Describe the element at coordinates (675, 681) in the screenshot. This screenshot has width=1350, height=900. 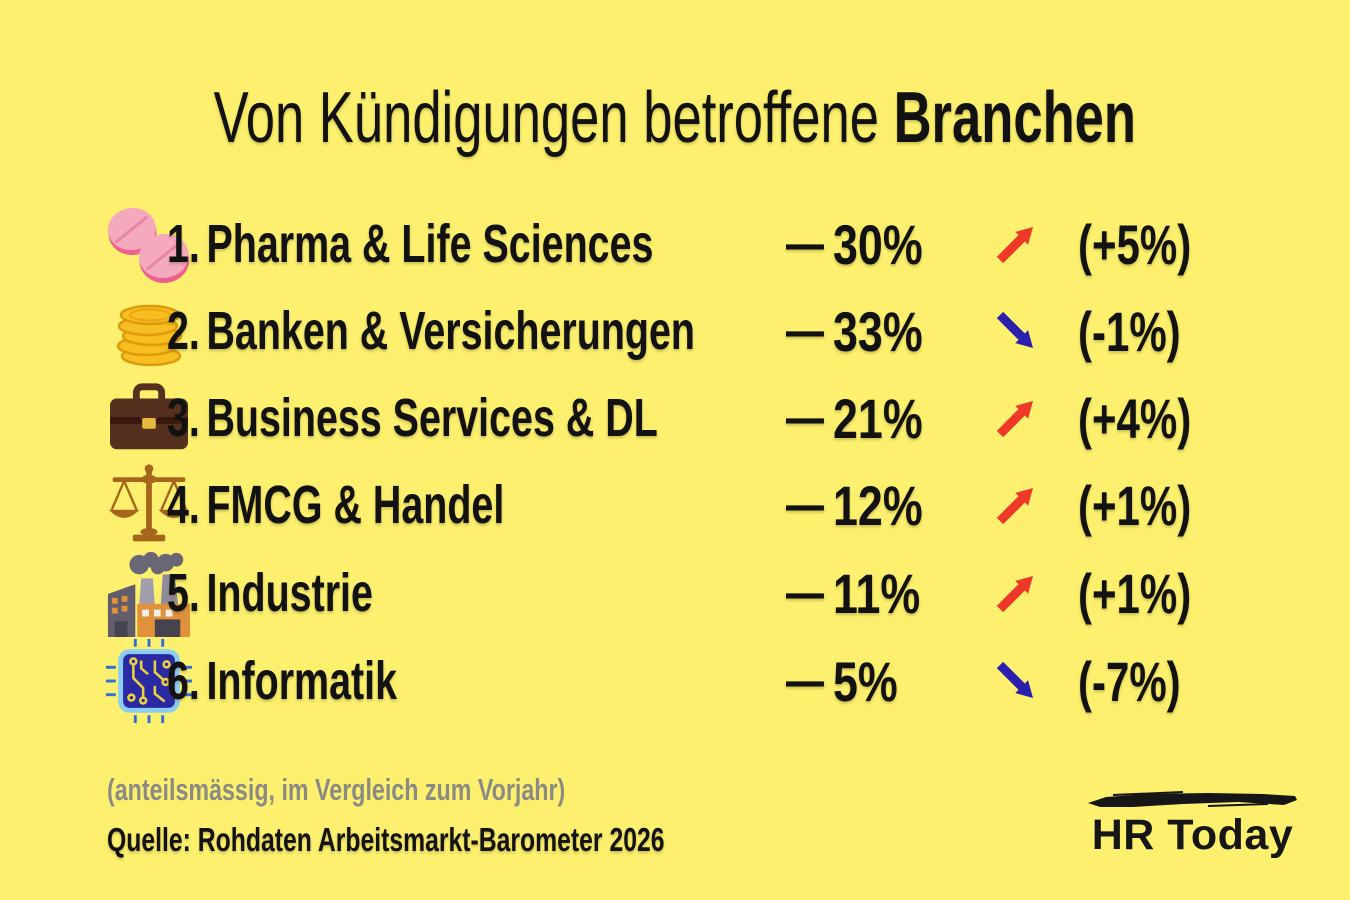
I see `table-row: 6. Informatik — 5% (-7%)` at that location.